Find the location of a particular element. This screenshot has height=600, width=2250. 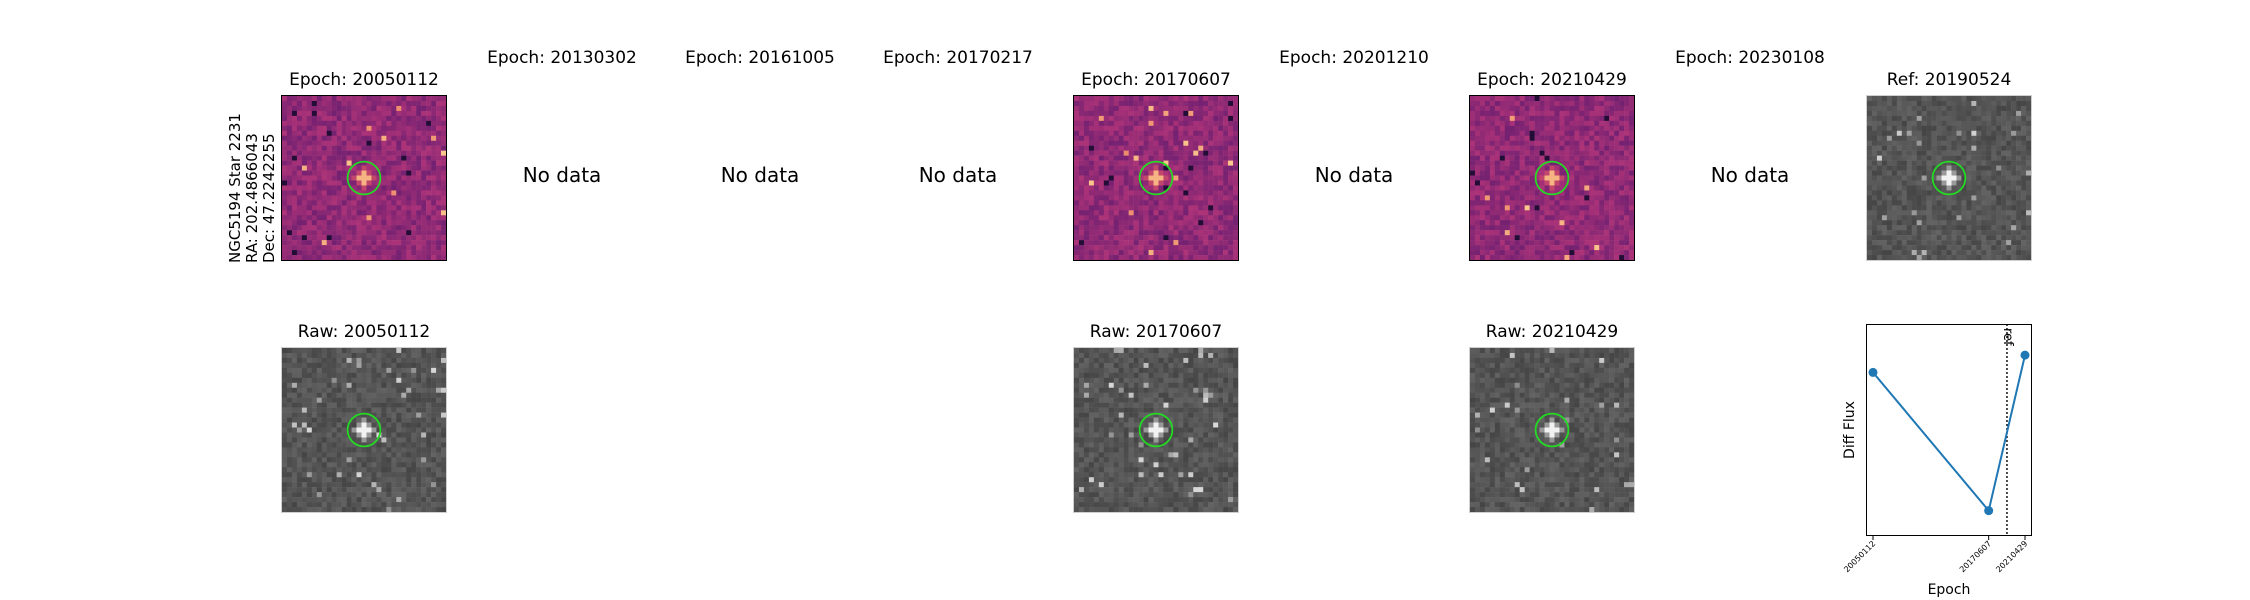

x-ticks: 20050112 20170607 20210429 is located at coordinates (1935, 555).